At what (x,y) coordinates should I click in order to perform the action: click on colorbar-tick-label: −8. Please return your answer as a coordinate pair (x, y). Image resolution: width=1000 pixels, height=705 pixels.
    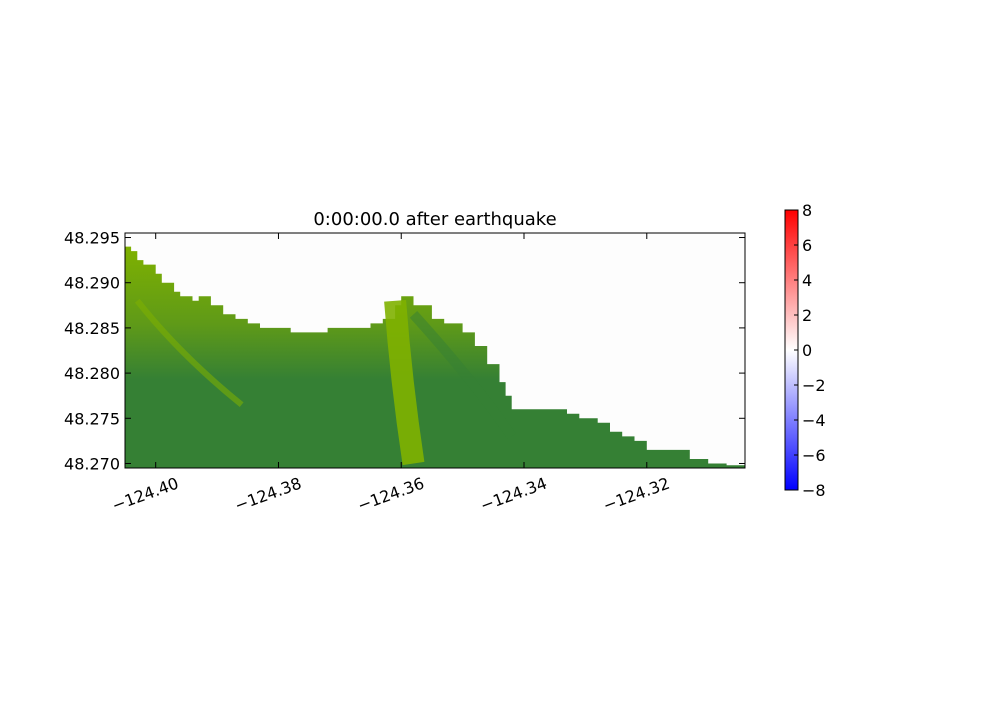
    Looking at the image, I should click on (814, 490).